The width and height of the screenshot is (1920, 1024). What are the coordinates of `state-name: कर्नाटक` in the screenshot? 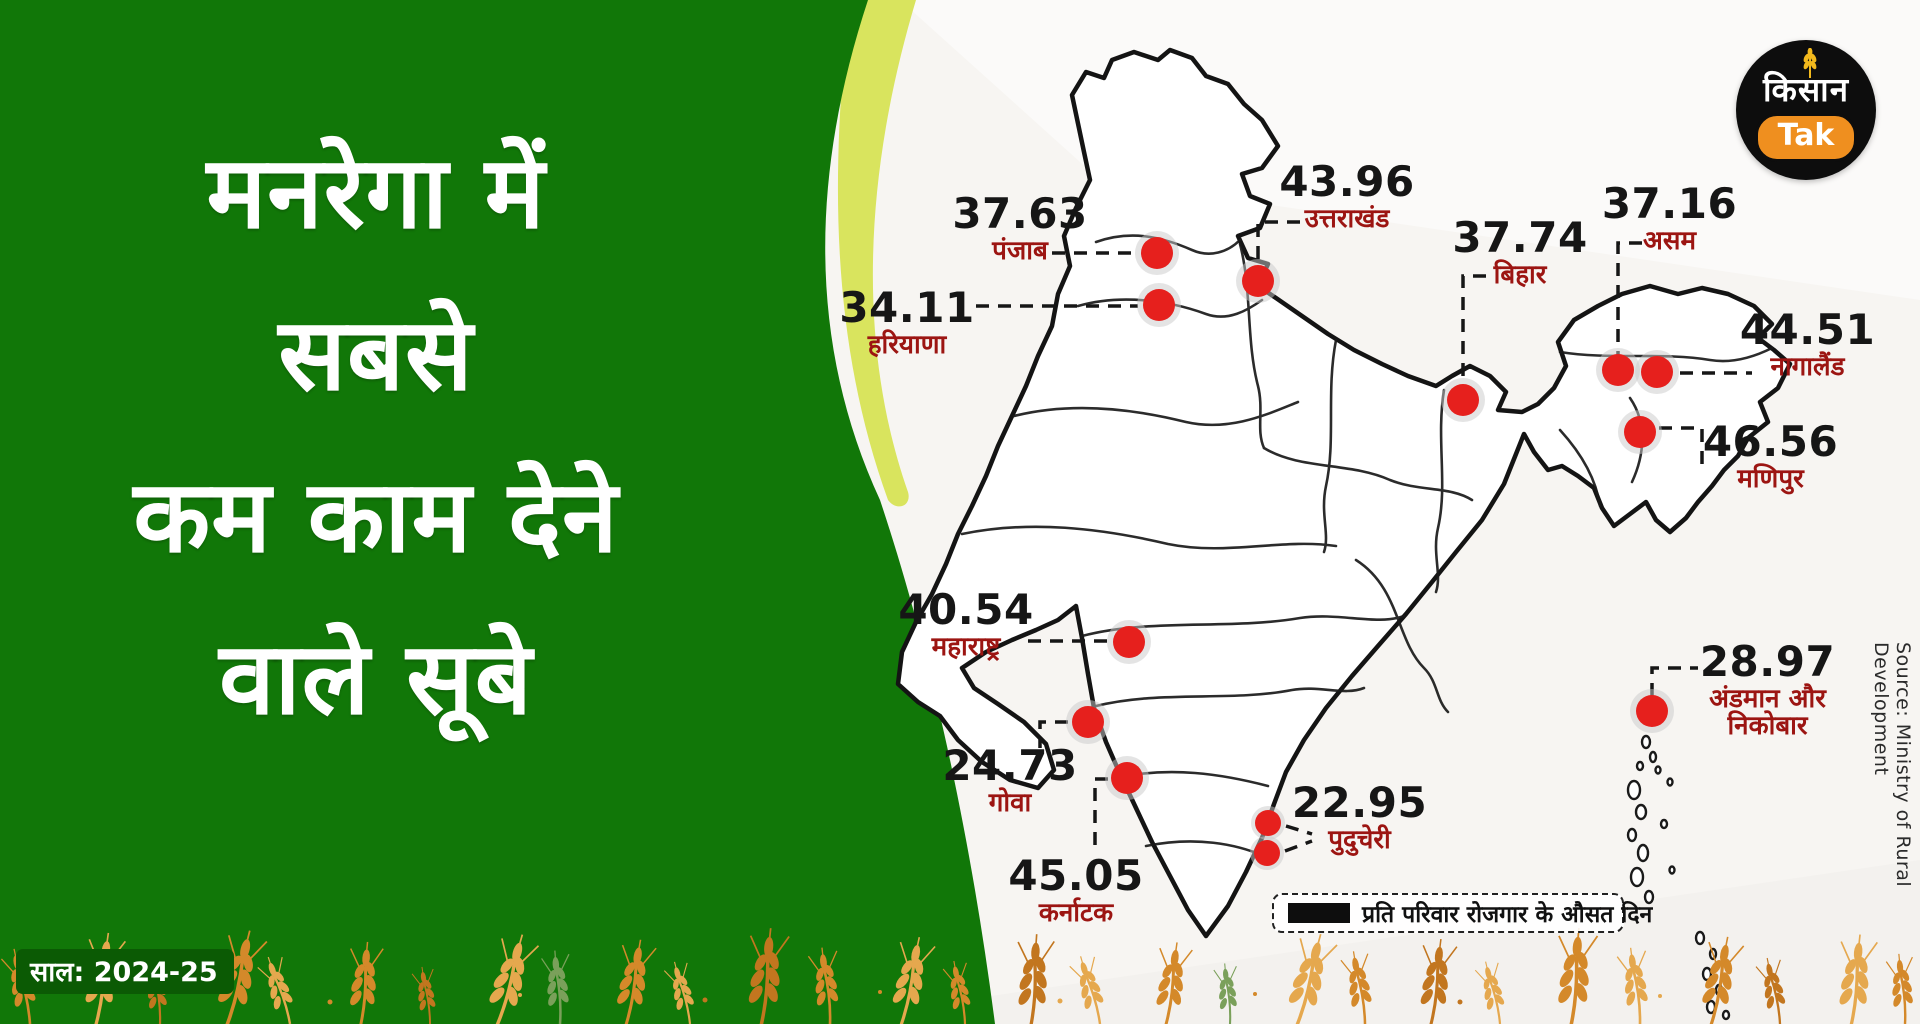 It's located at (1076, 913).